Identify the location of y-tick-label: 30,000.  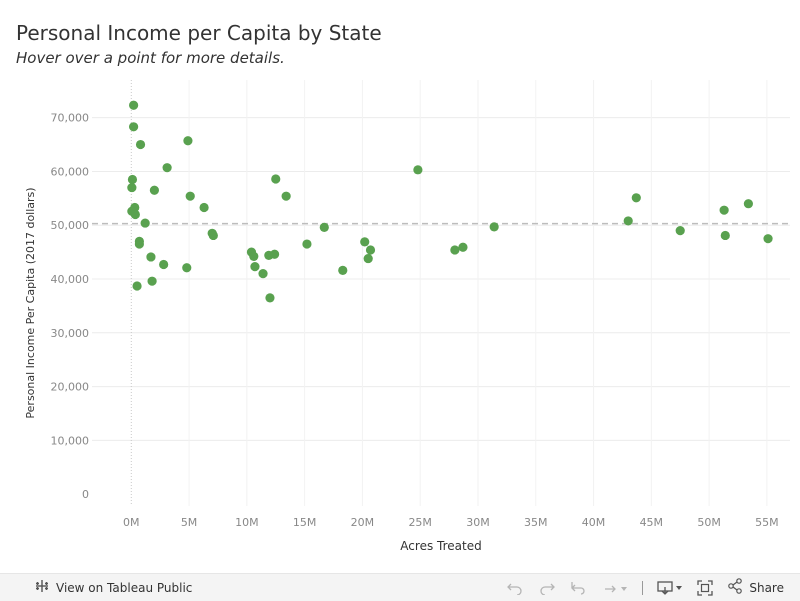
(70, 333).